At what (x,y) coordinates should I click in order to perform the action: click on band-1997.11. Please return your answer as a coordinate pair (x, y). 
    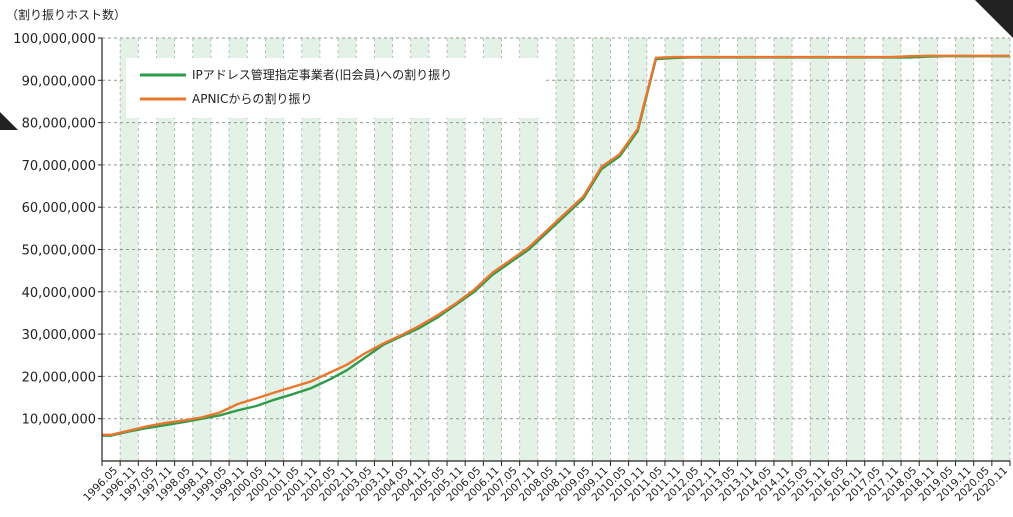
    Looking at the image, I should click on (165, 249).